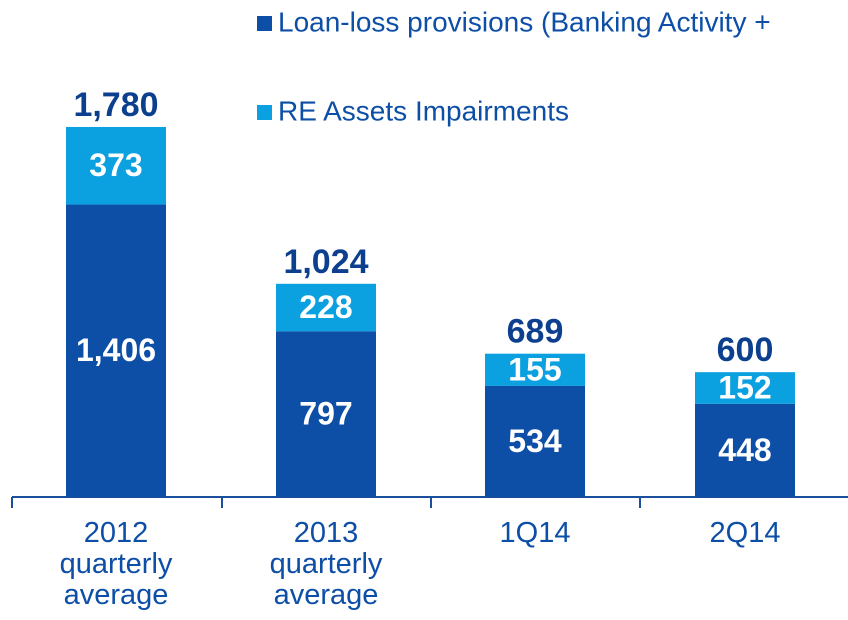  Describe the element at coordinates (745, 350) in the screenshot. I see `total-label: 600` at that location.